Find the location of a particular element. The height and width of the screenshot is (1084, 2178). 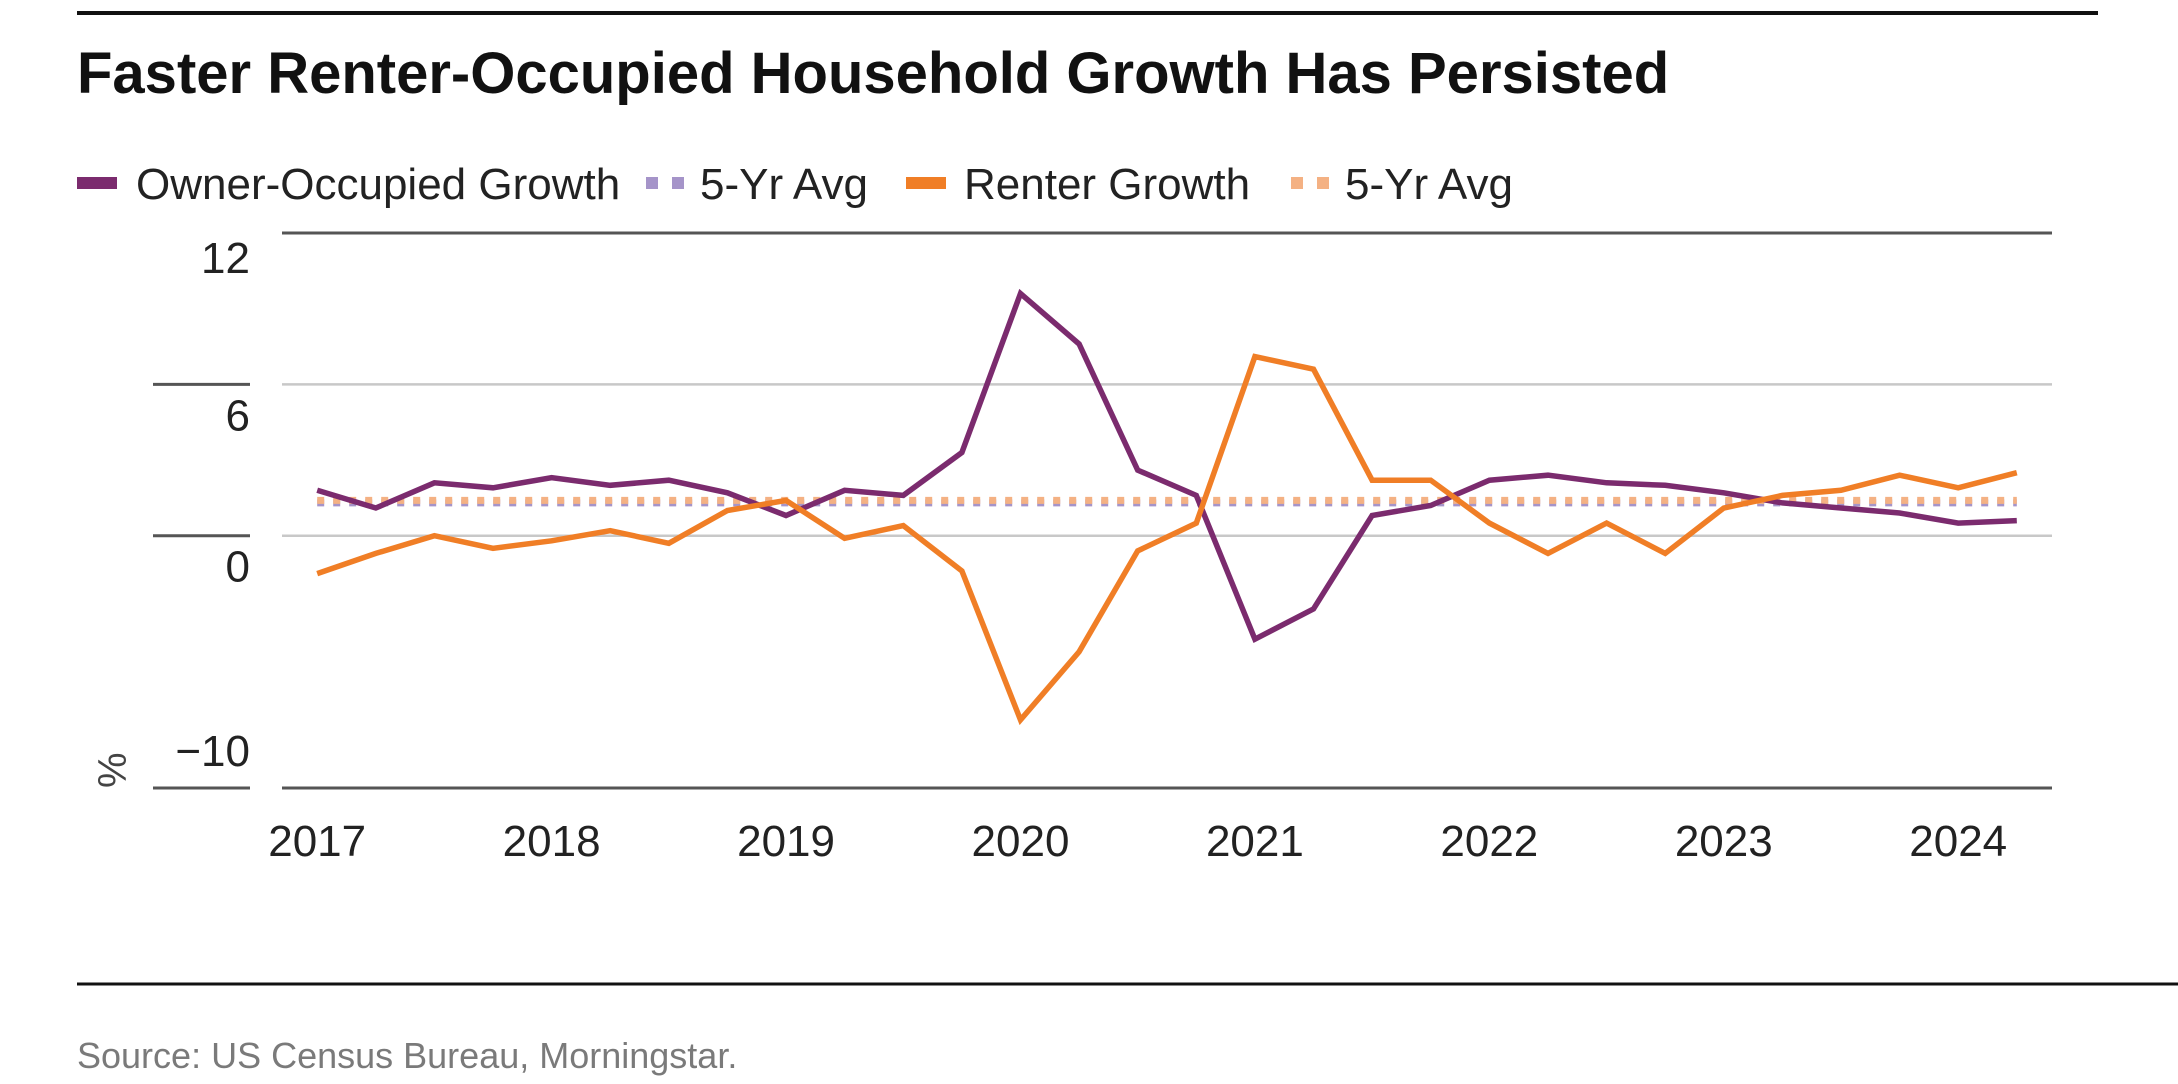

legend-label-3: 5-Yr Avg is located at coordinates (1429, 184).